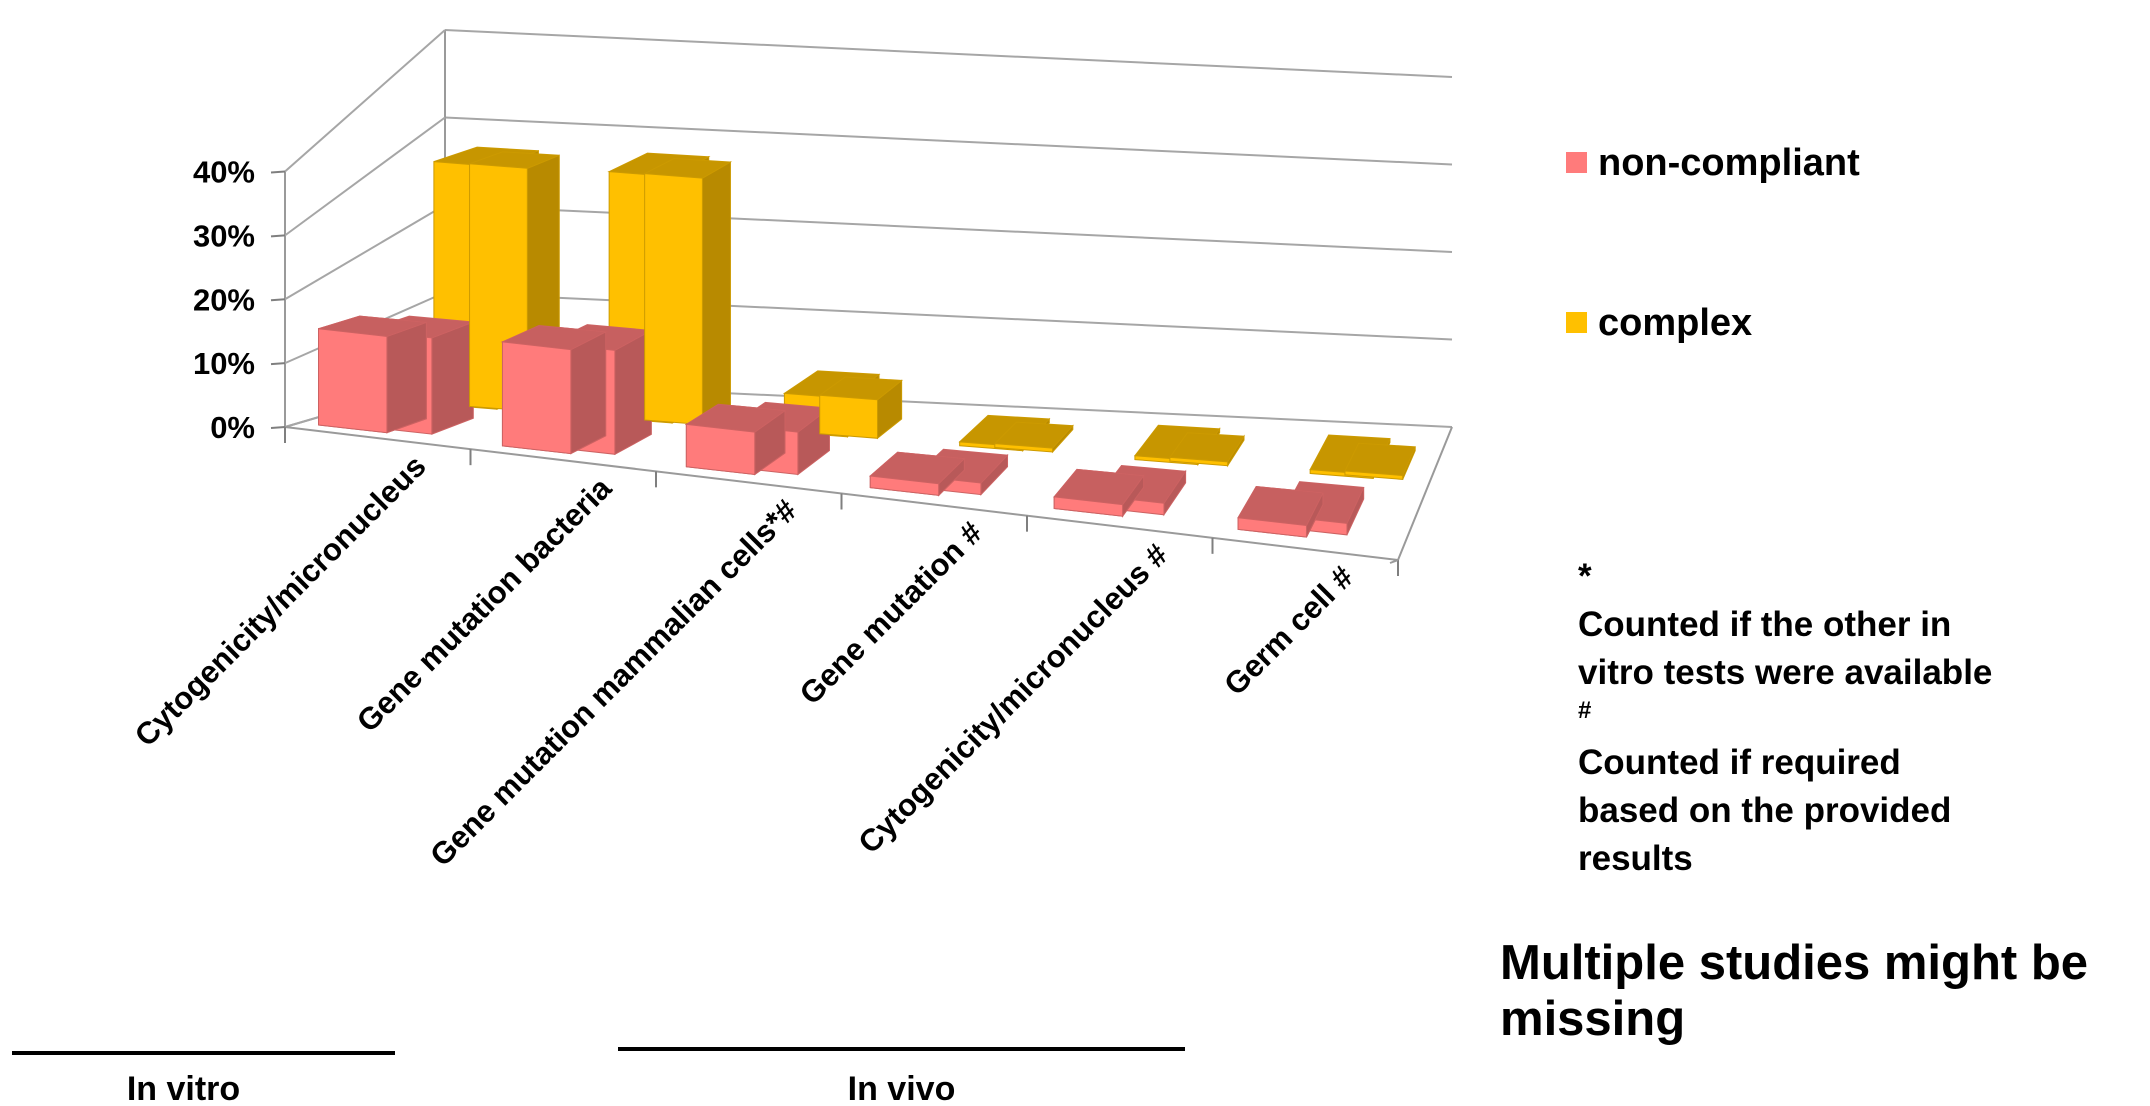 The width and height of the screenshot is (2150, 1106). What do you see at coordinates (224, 172) in the screenshot?
I see `y-tick-label: 40%` at bounding box center [224, 172].